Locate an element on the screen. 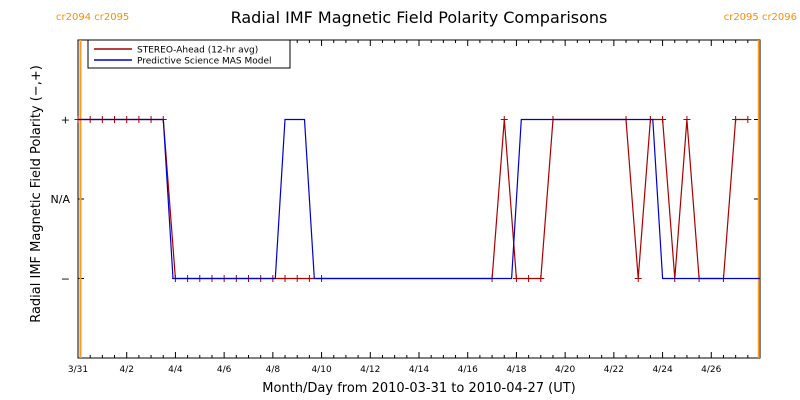 This screenshot has height=400, width=800. x-tick-label: 4/4 is located at coordinates (175, 370).